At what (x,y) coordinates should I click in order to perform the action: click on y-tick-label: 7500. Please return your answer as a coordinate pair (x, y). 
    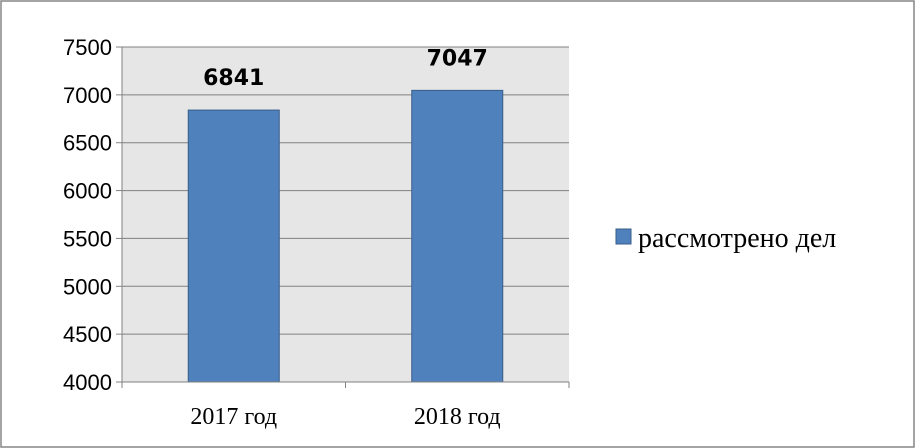
    Looking at the image, I should click on (87, 47).